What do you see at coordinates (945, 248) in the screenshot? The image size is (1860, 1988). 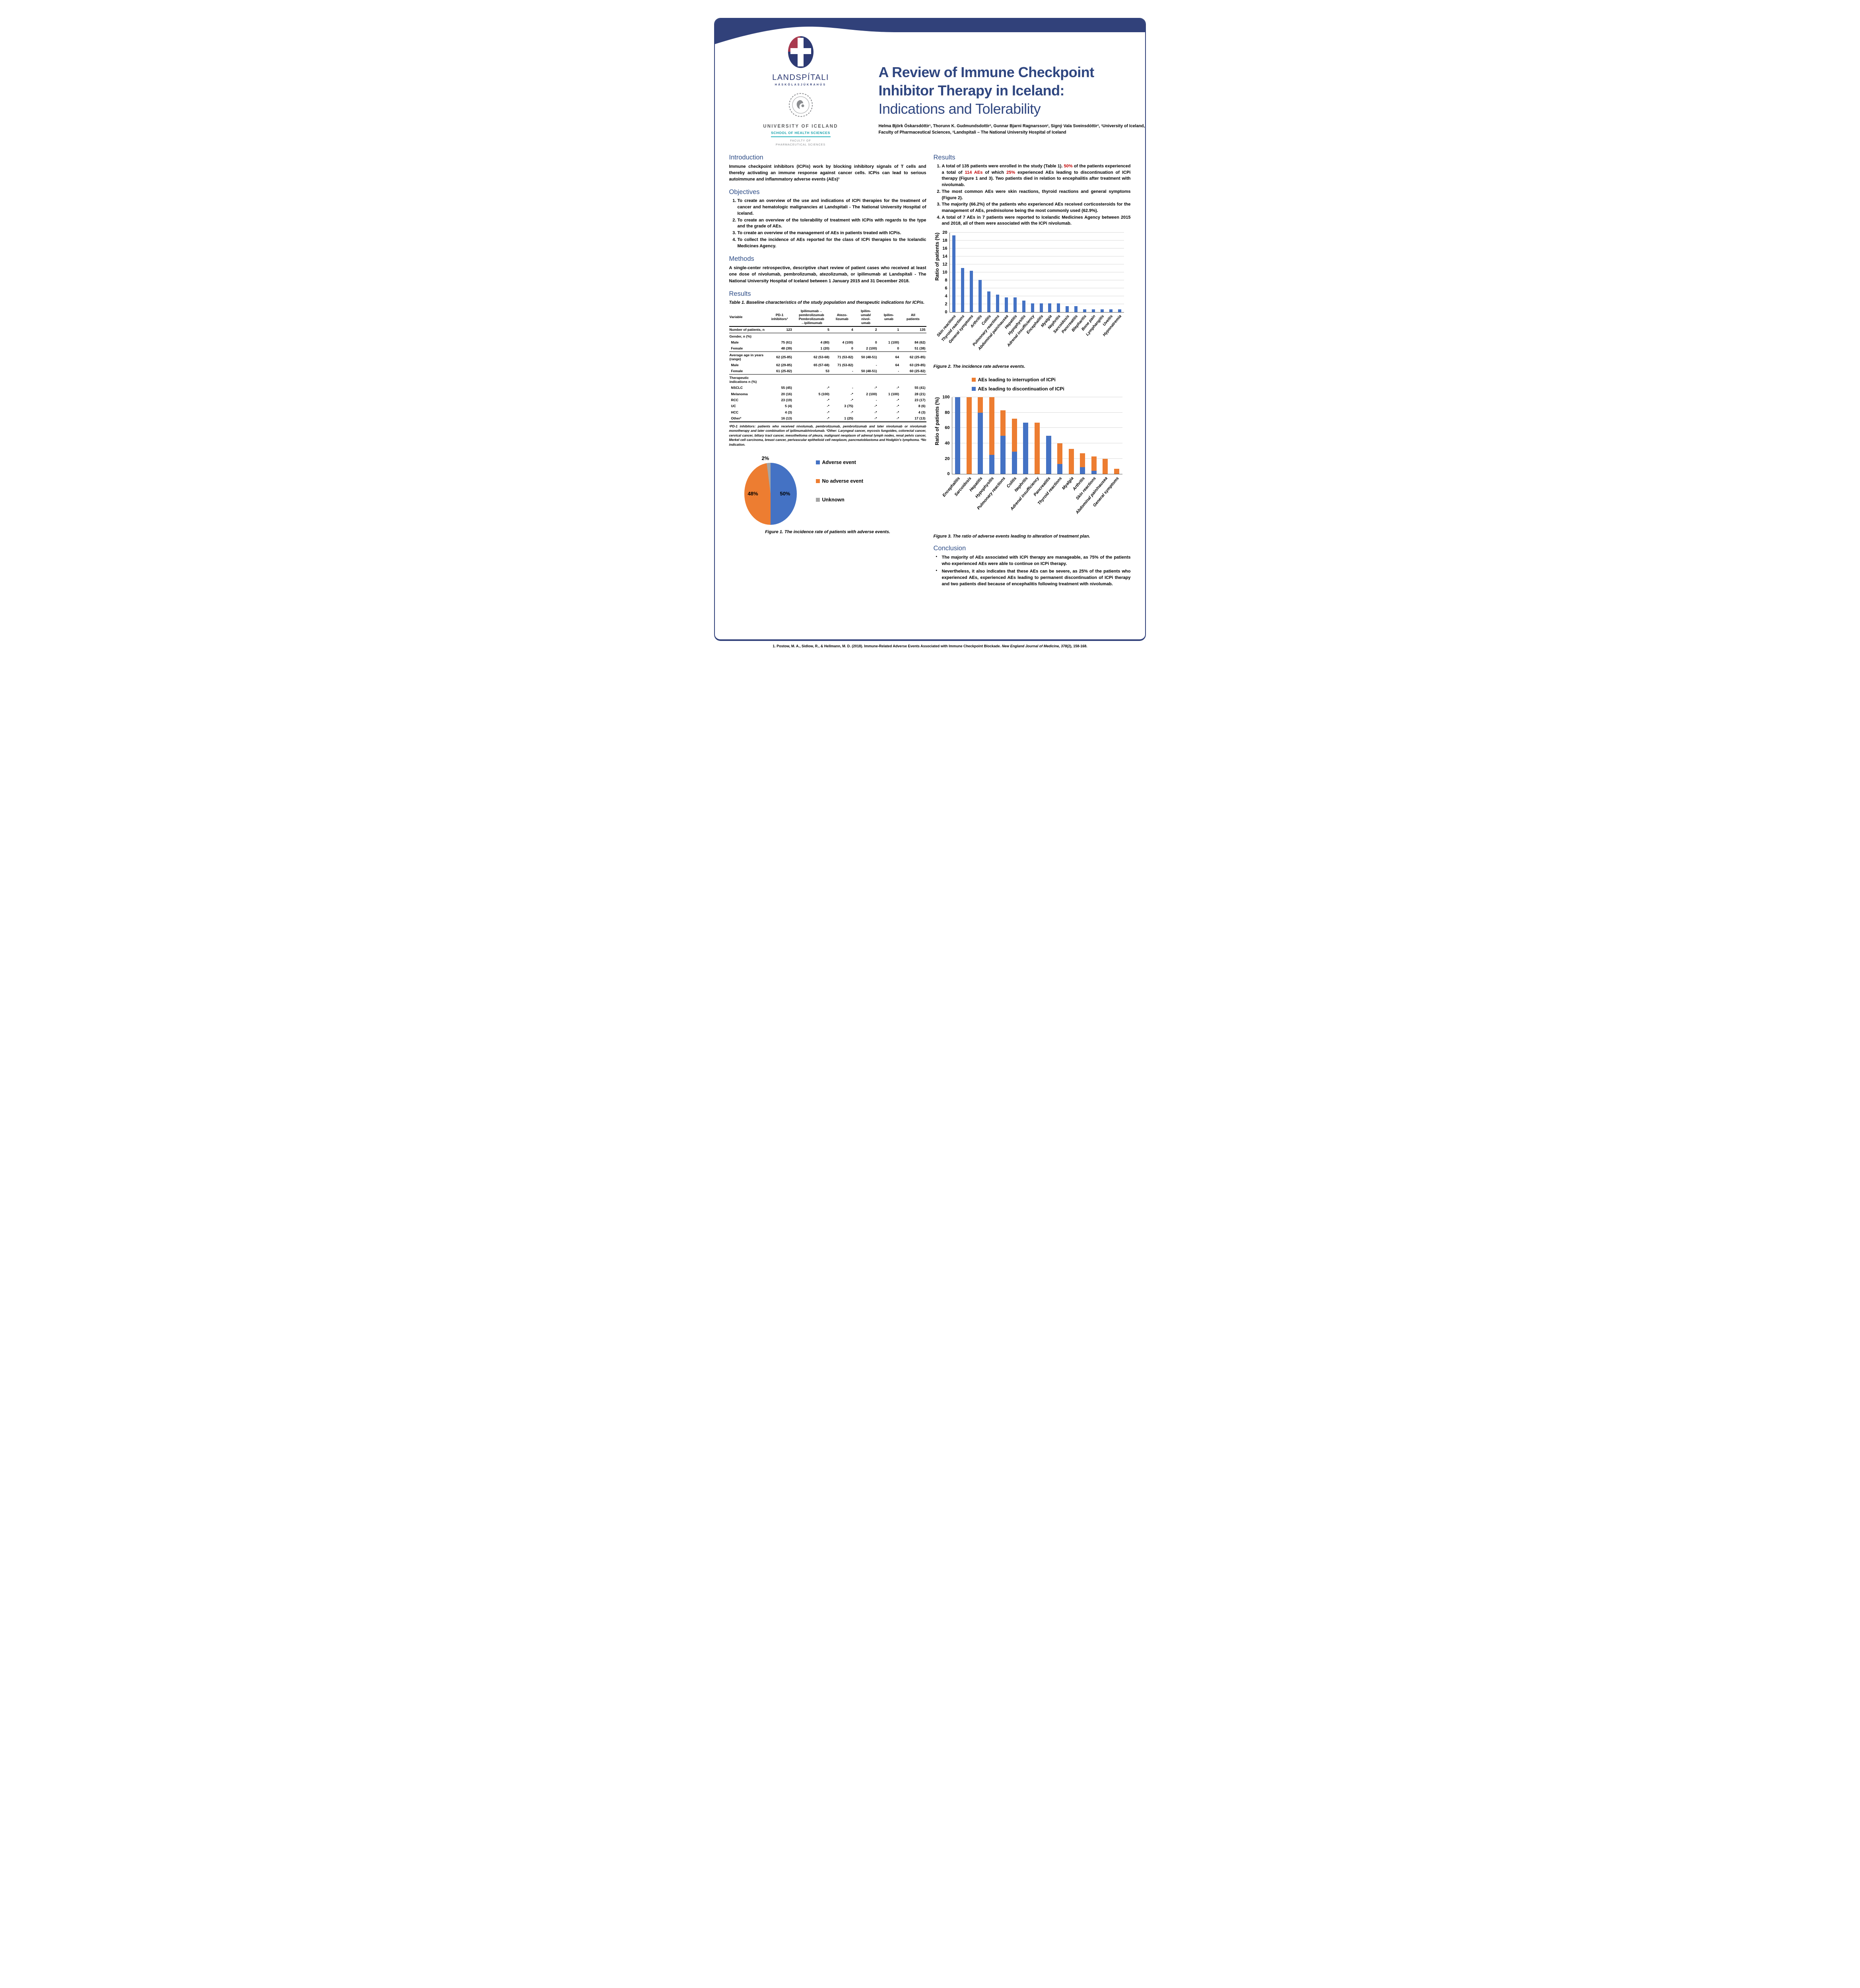 I see `y-tick-label: 16` at bounding box center [945, 248].